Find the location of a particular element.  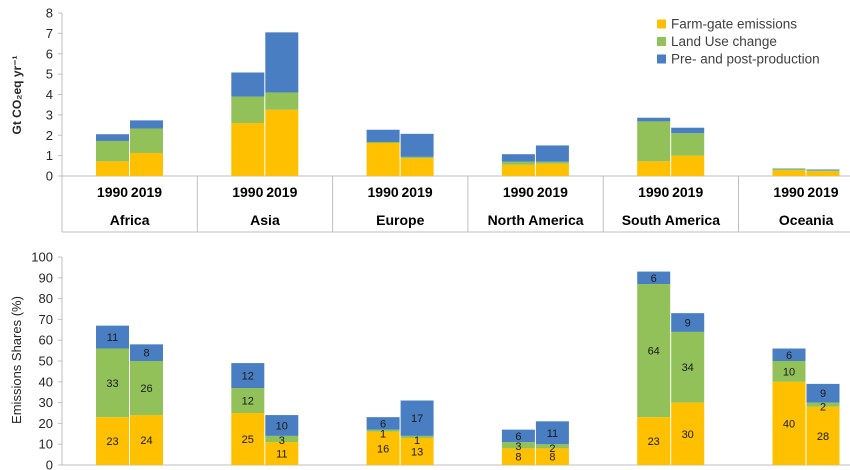

bottom-data-label: 40 is located at coordinates (789, 424).